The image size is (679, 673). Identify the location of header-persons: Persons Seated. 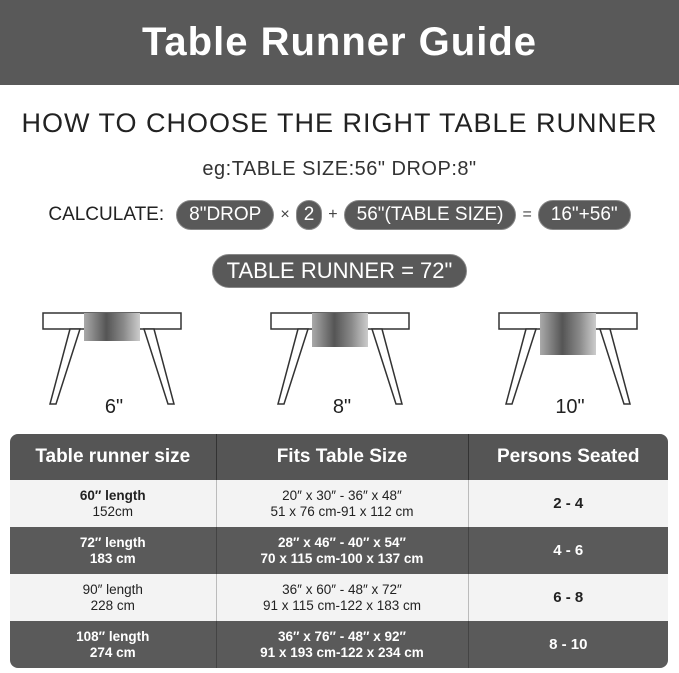
(567, 457).